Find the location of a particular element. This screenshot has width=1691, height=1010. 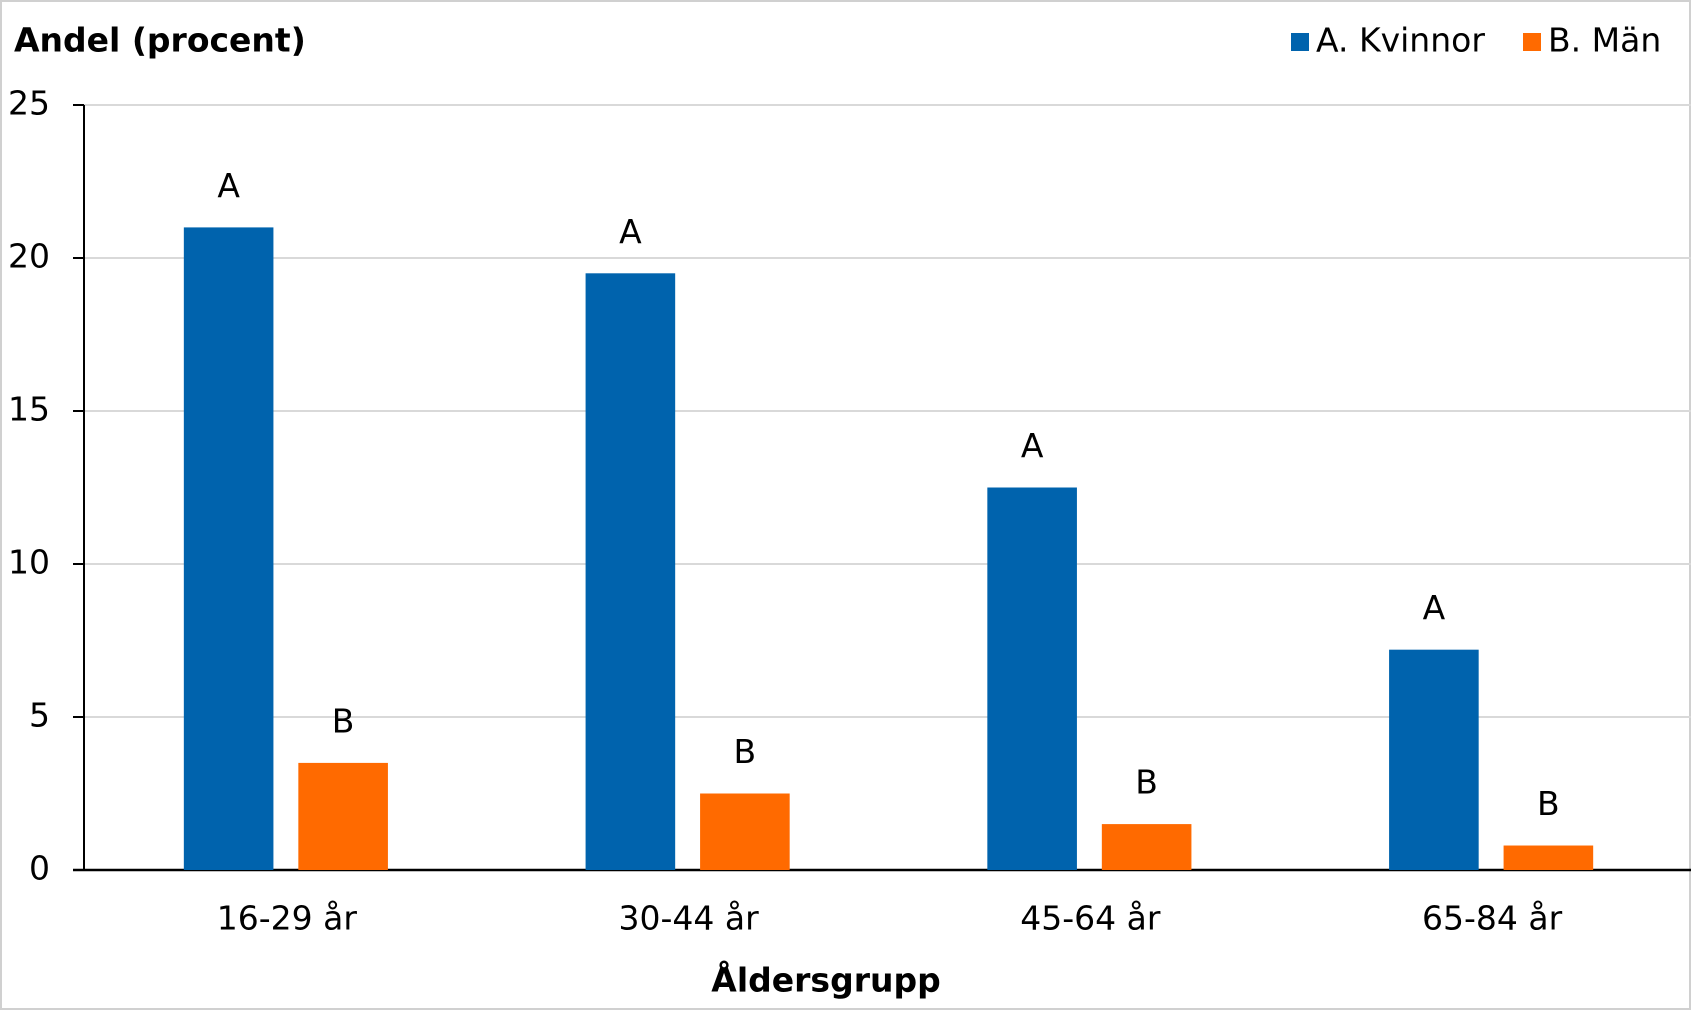

x-tick-label: 45-64 år is located at coordinates (1090, 918).